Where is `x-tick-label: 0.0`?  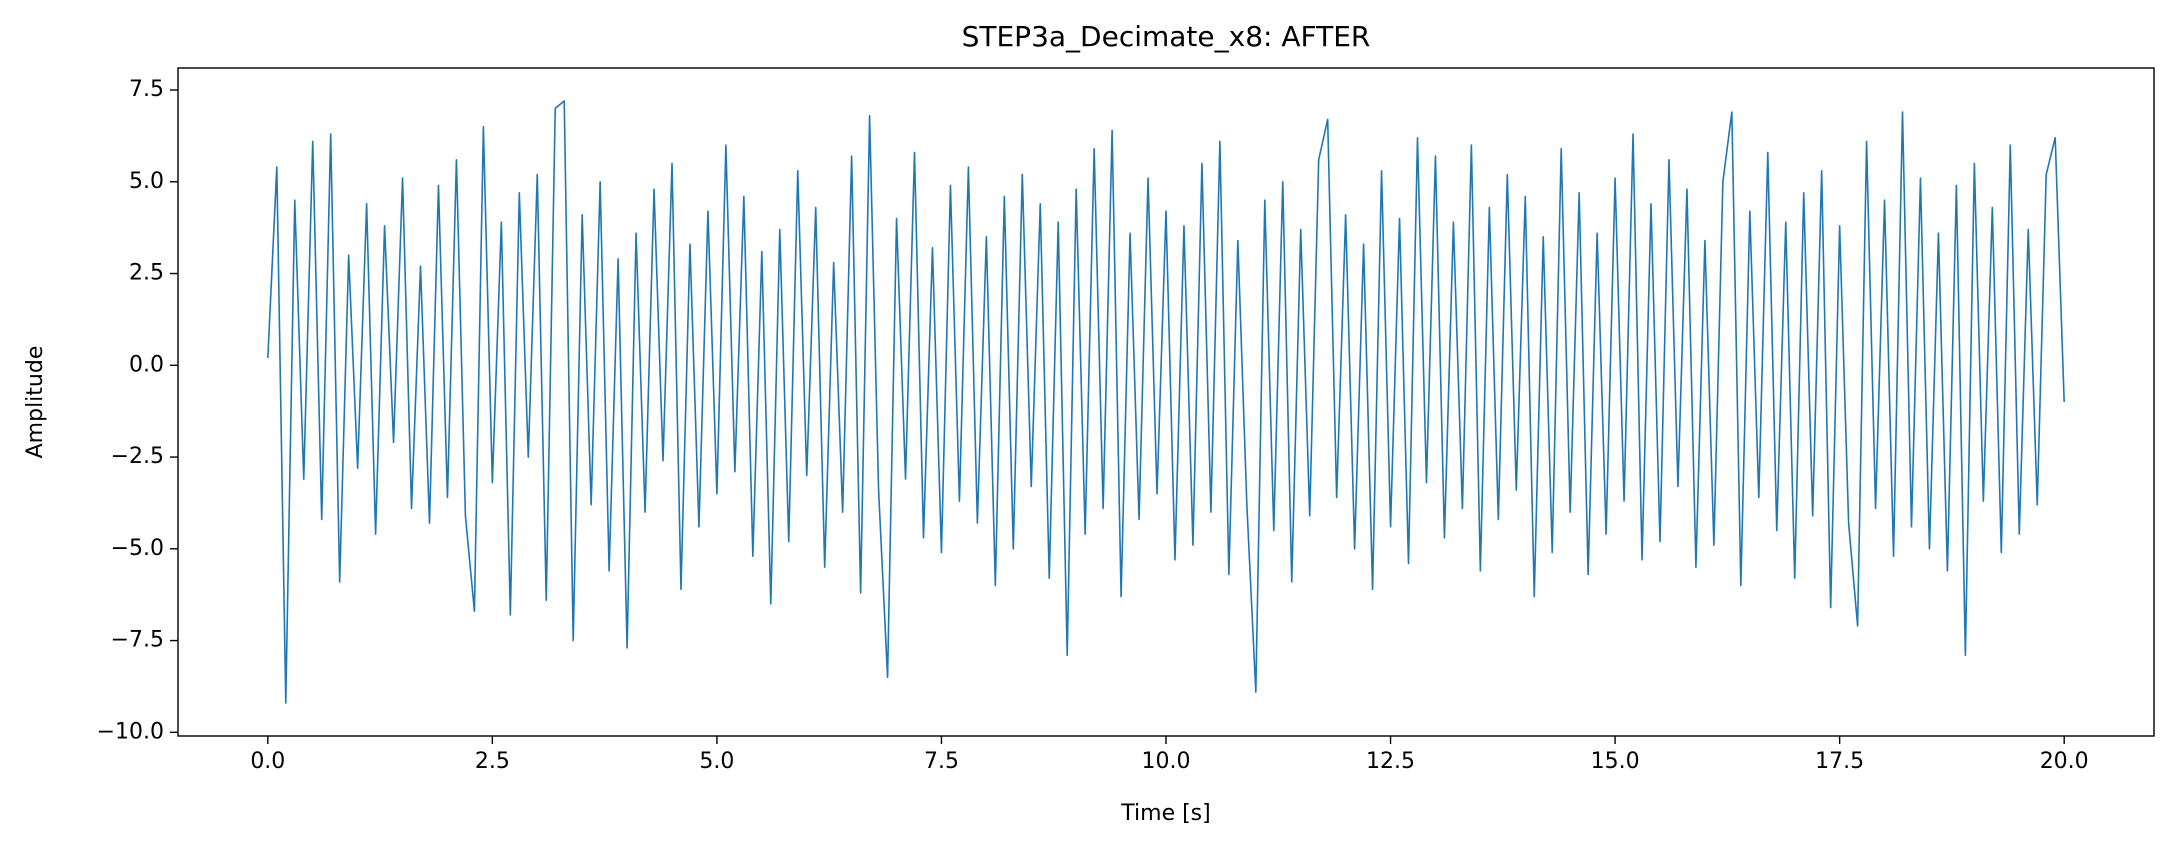
x-tick-label: 0.0 is located at coordinates (267, 761).